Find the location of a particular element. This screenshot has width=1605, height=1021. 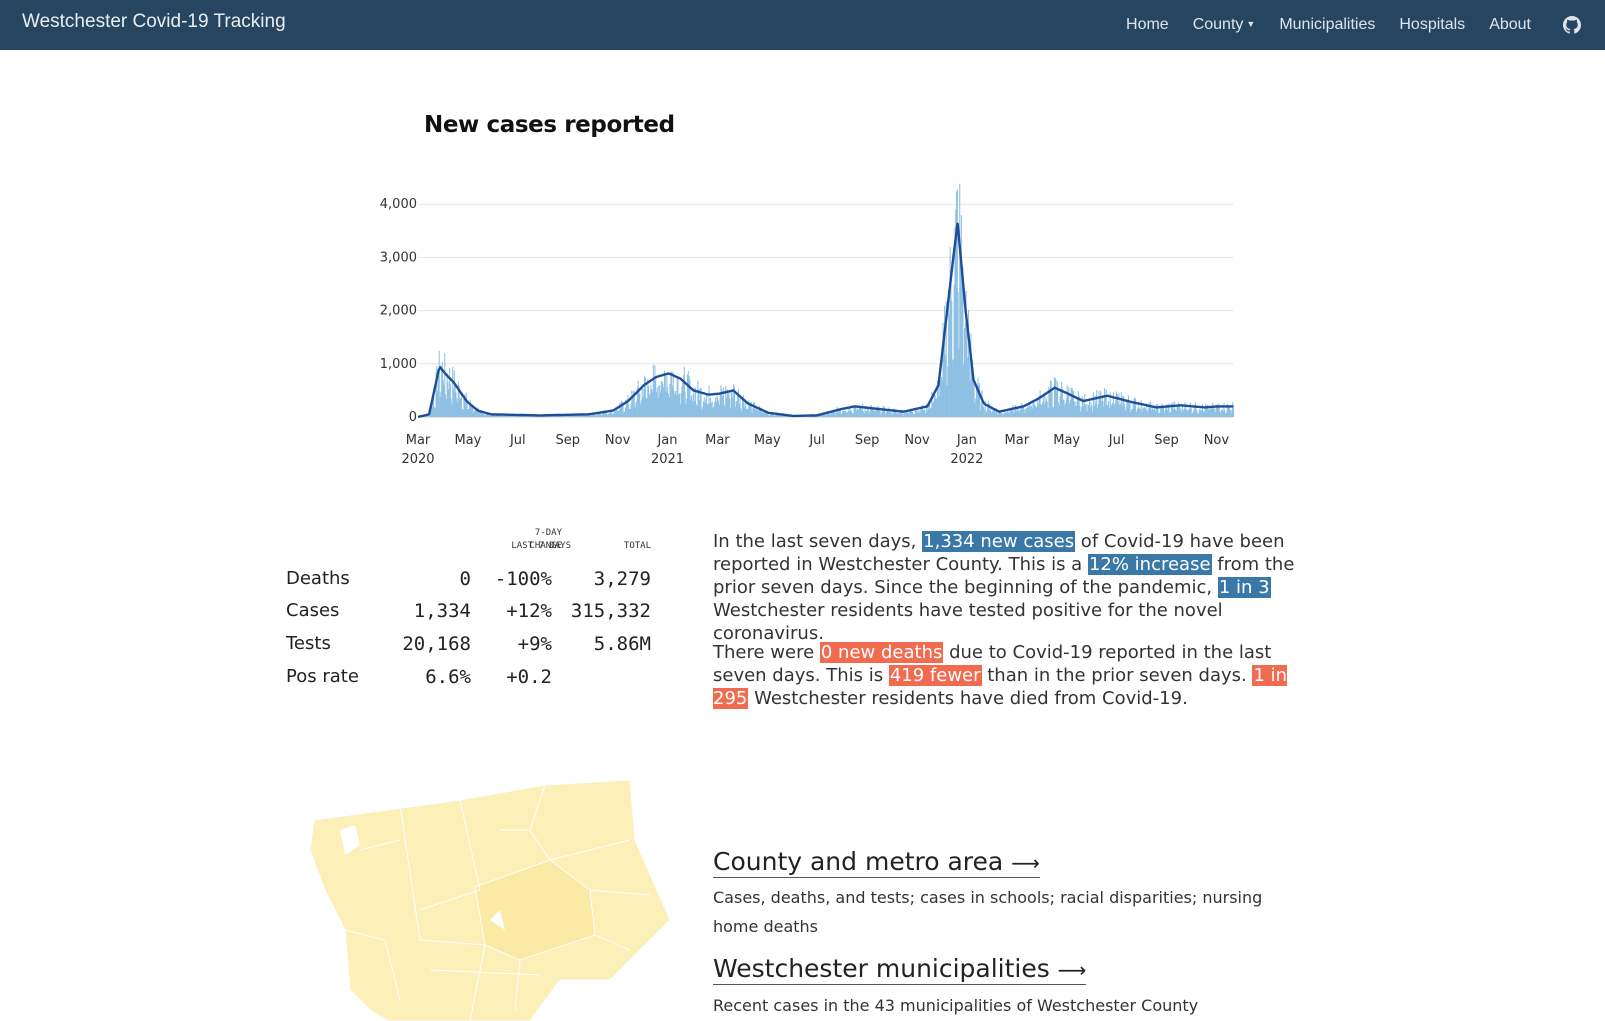

westchester-county-map is located at coordinates (495, 895).